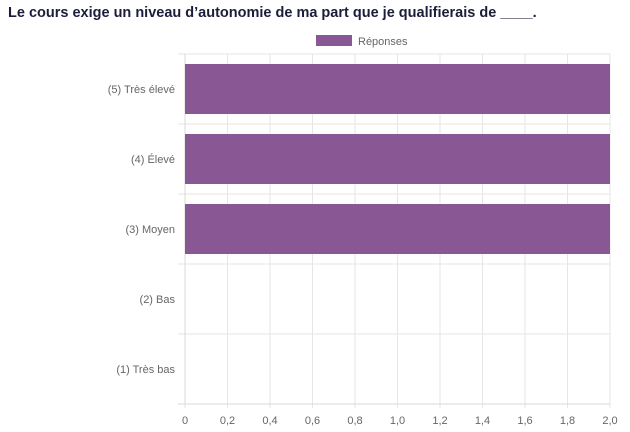 Image resolution: width=630 pixels, height=432 pixels. What do you see at coordinates (354, 421) in the screenshot?
I see `x-tick-label: 0,8` at bounding box center [354, 421].